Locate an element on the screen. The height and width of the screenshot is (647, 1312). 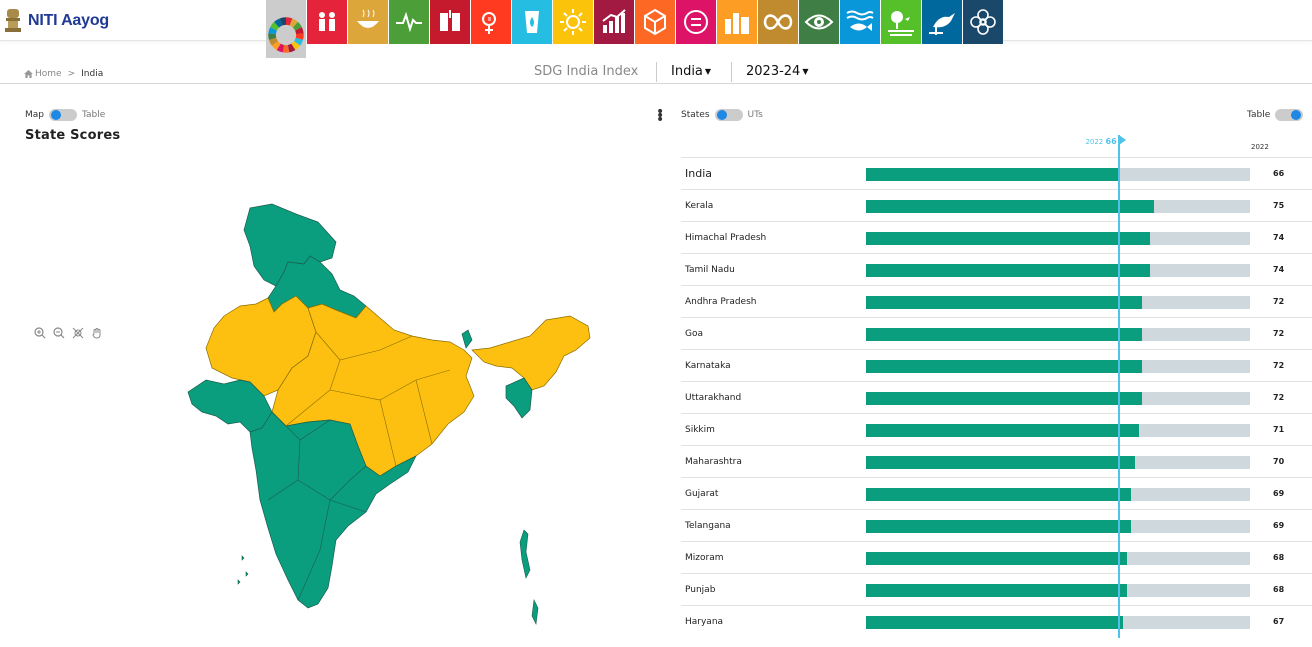
table-row: Gujarat 69 is located at coordinates (996, 493).